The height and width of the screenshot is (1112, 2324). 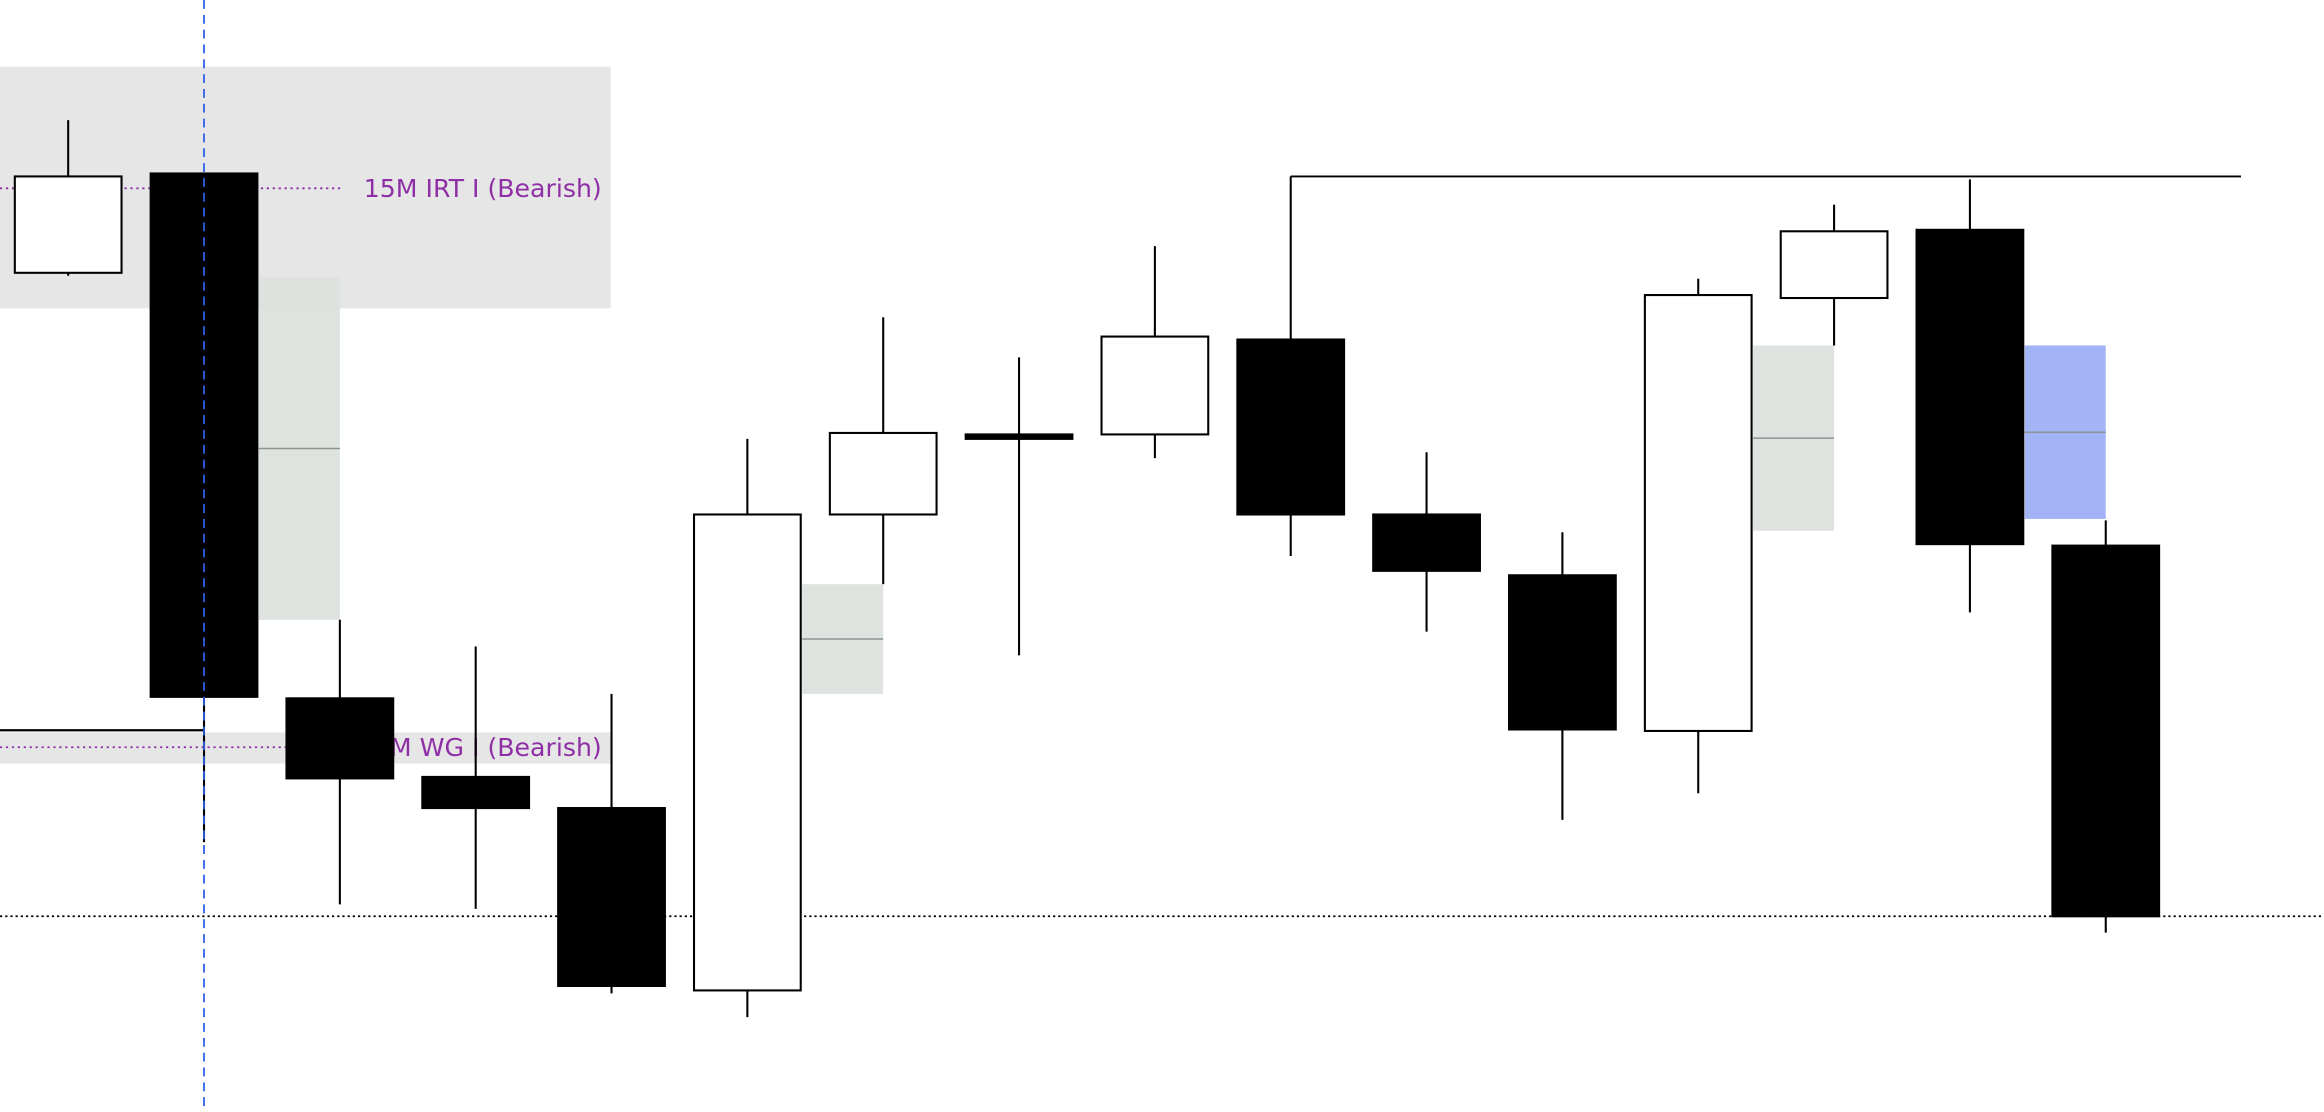 What do you see at coordinates (480, 747) in the screenshot?
I see `zone-label: 15M WG I (Bearish)` at bounding box center [480, 747].